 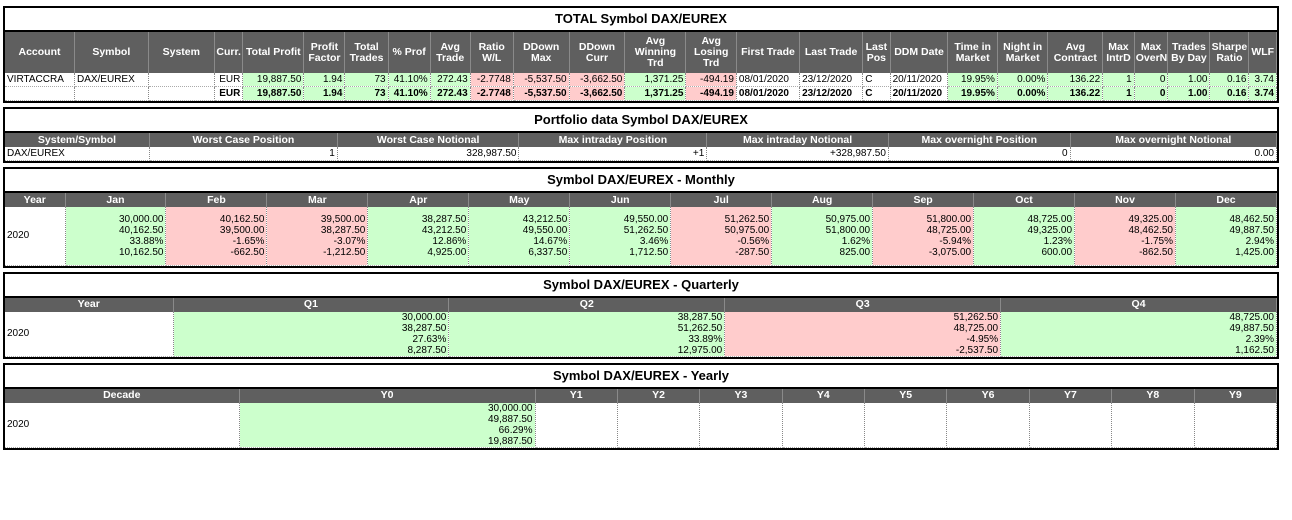 What do you see at coordinates (248, 241) in the screenshot?
I see `monthly-value: -1.65%` at bounding box center [248, 241].